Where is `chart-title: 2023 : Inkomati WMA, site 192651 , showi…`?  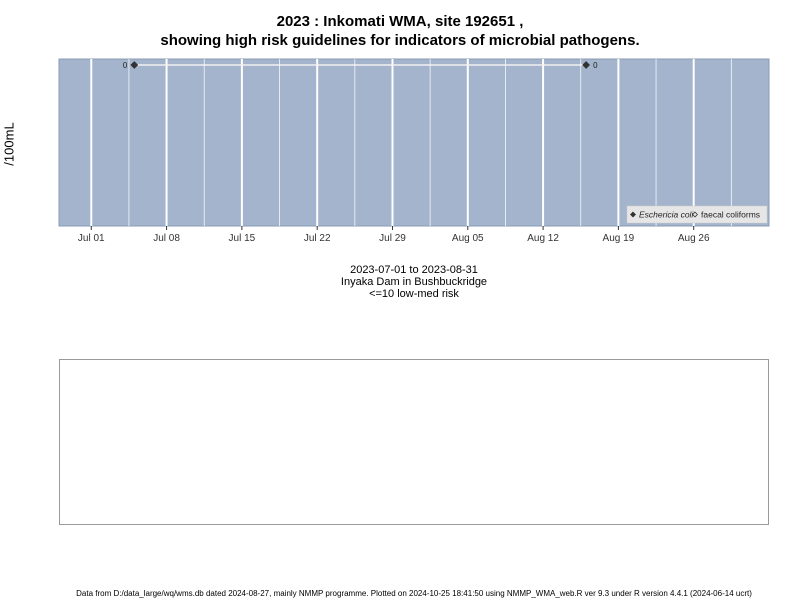
chart-title: 2023 : Inkomati WMA, site 192651 , showi… is located at coordinates (400, 31).